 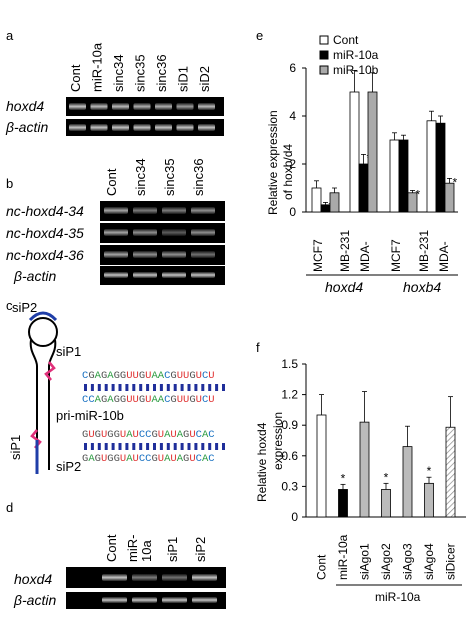 What do you see at coordinates (120, 106) in the screenshot?
I see `panel-a-band-r0-l2` at bounding box center [120, 106].